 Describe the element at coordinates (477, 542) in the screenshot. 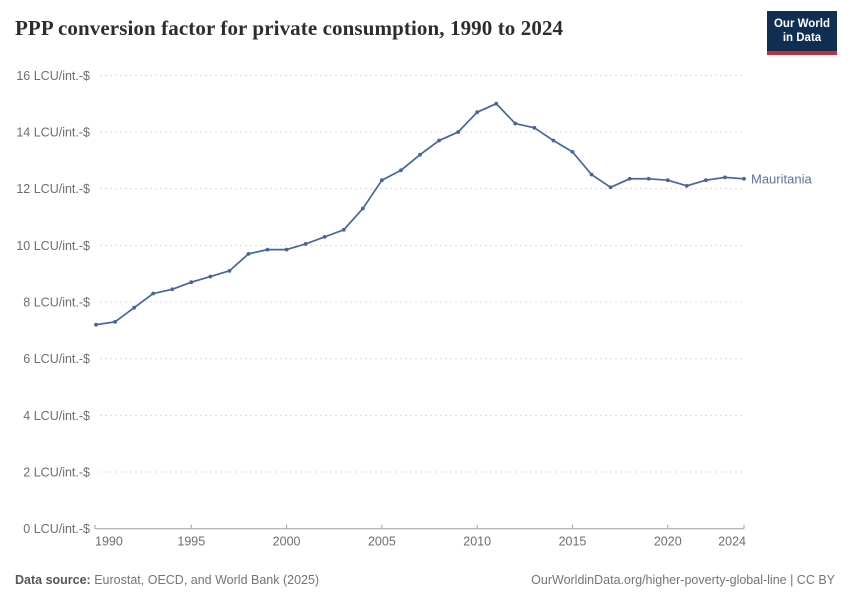

I see `x-tick-label: 2010` at that location.